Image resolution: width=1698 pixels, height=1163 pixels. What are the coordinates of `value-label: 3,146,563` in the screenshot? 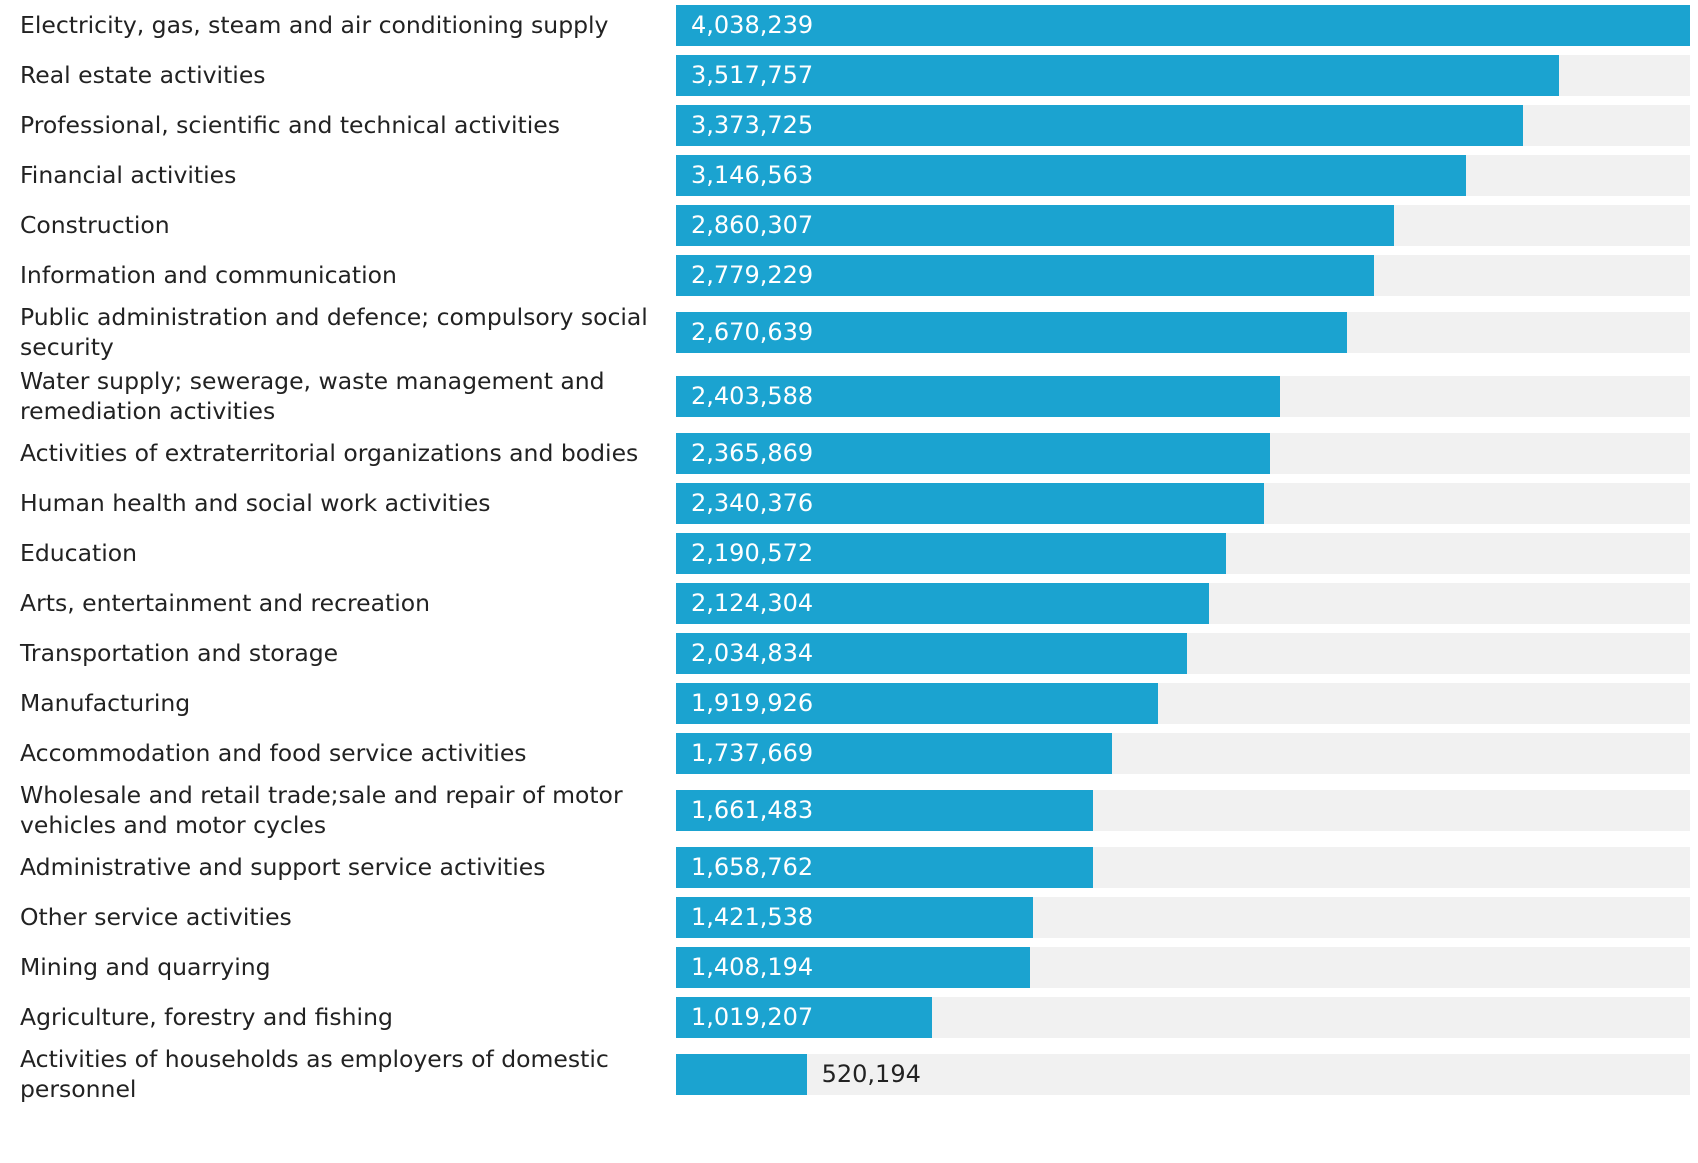 It's located at (752, 174).